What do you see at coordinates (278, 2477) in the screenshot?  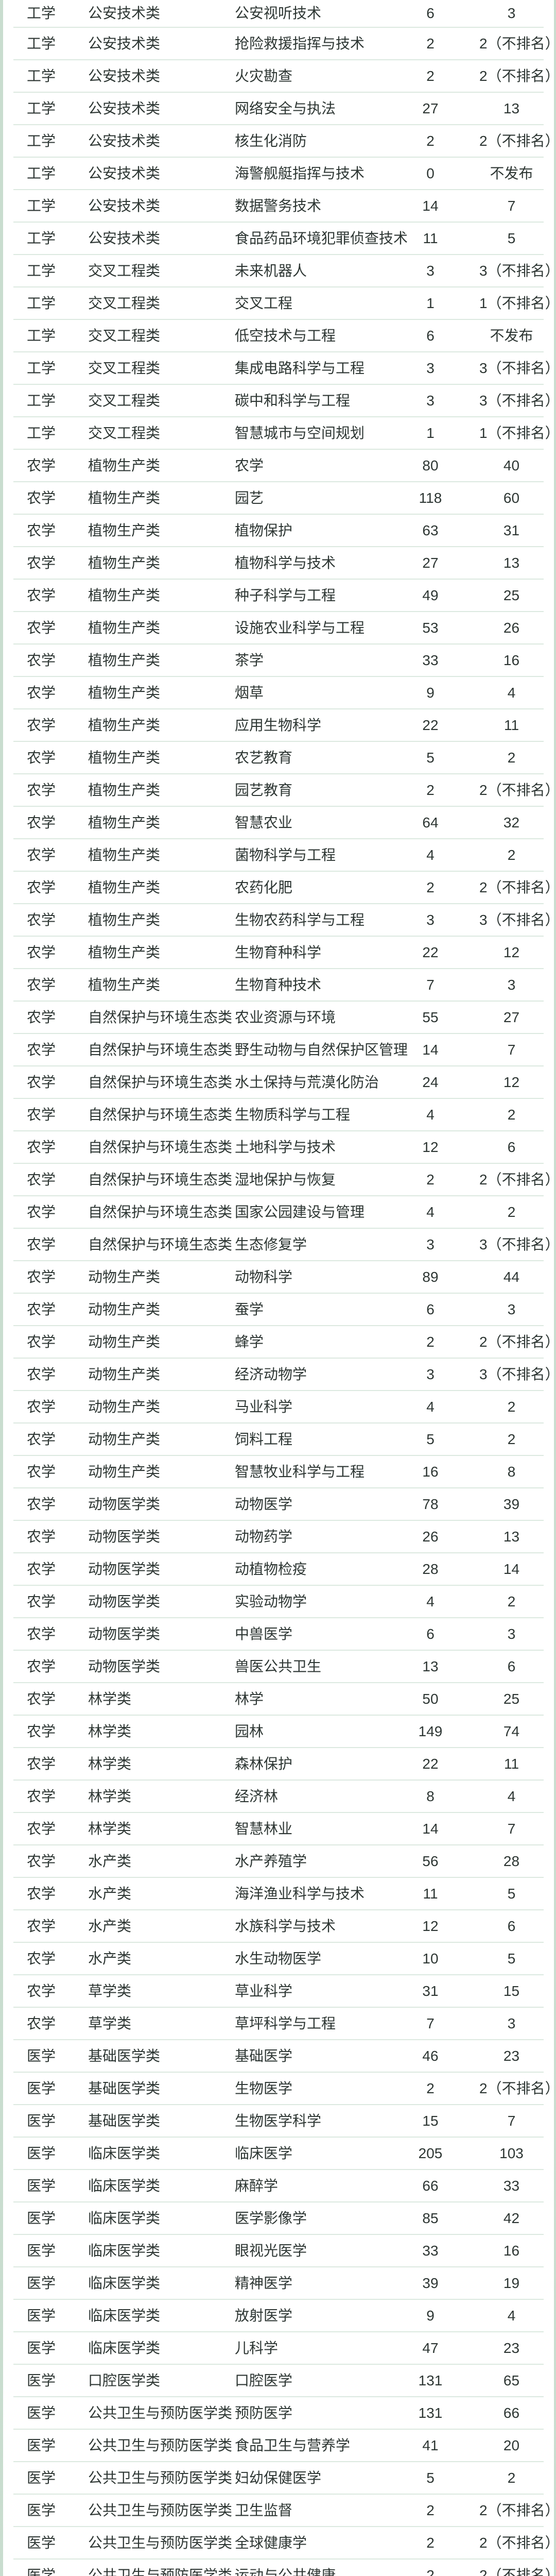 I see `major-cell: 妇幼保健医学` at bounding box center [278, 2477].